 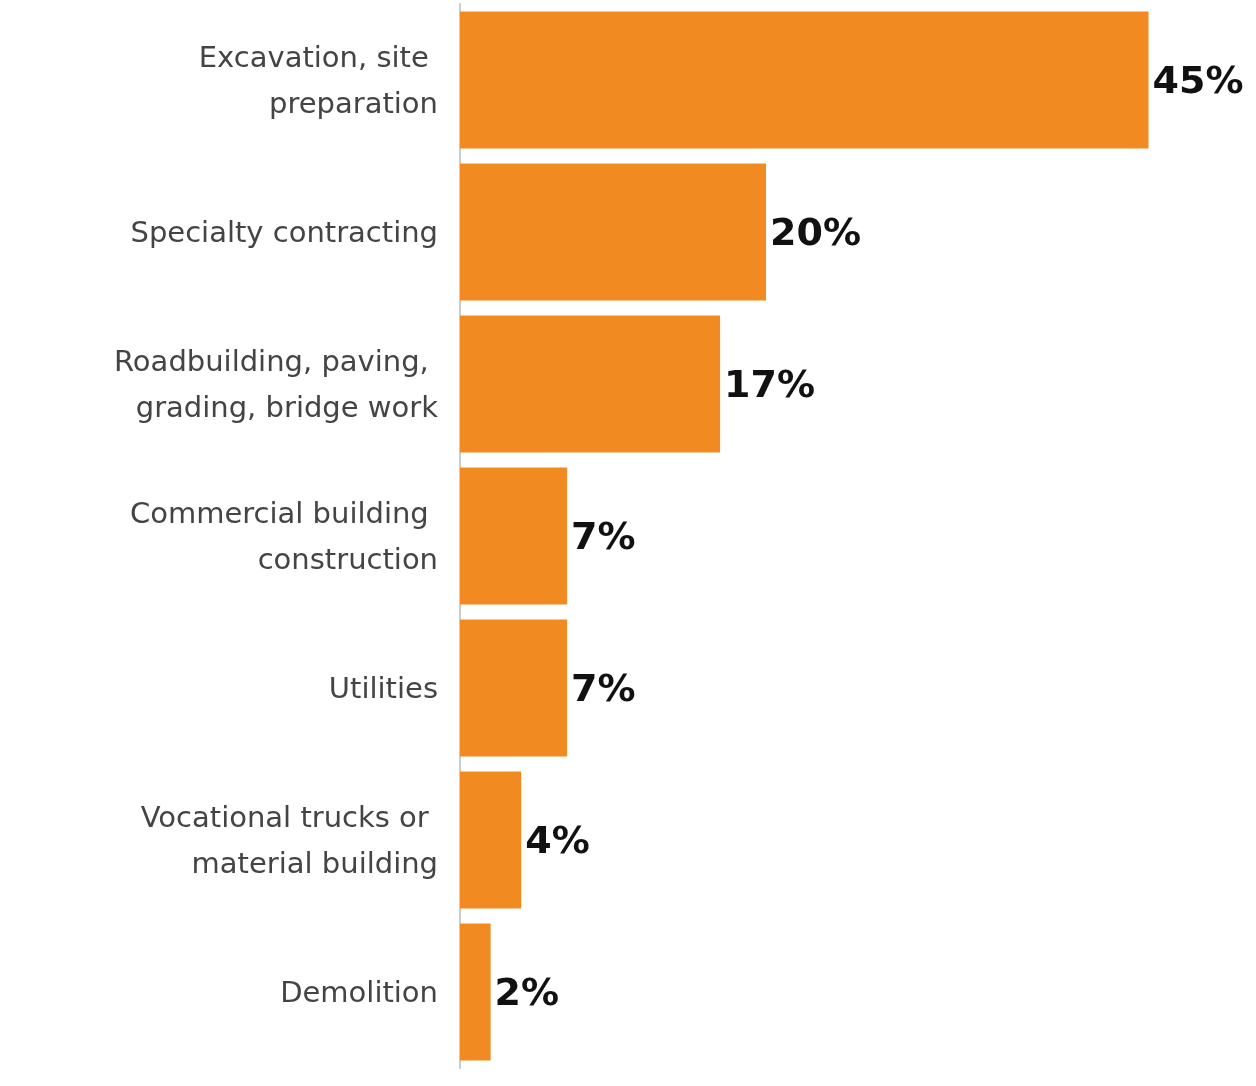 What do you see at coordinates (359, 992) in the screenshot?
I see `y-tick-label: Demolition` at bounding box center [359, 992].